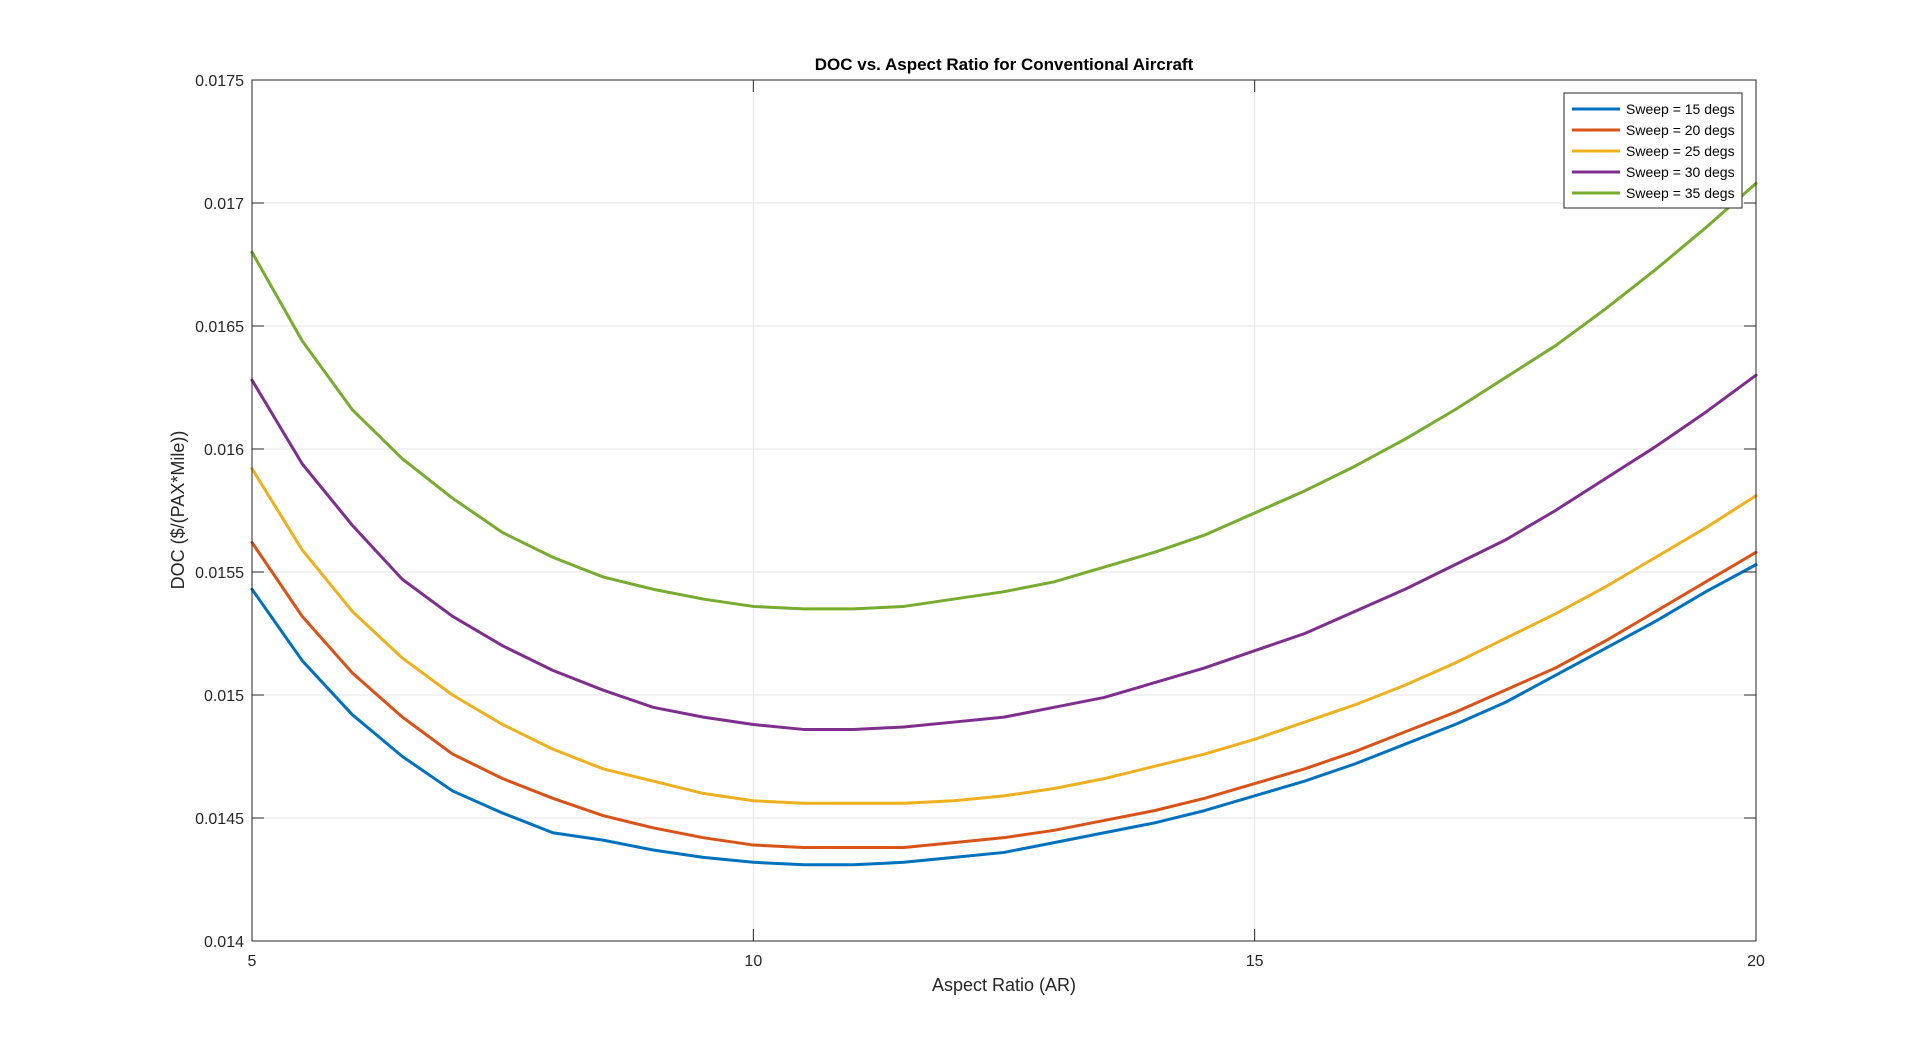 Image resolution: width=1920 pixels, height=1046 pixels. I want to click on y-tick-label: 0.017, so click(224, 204).